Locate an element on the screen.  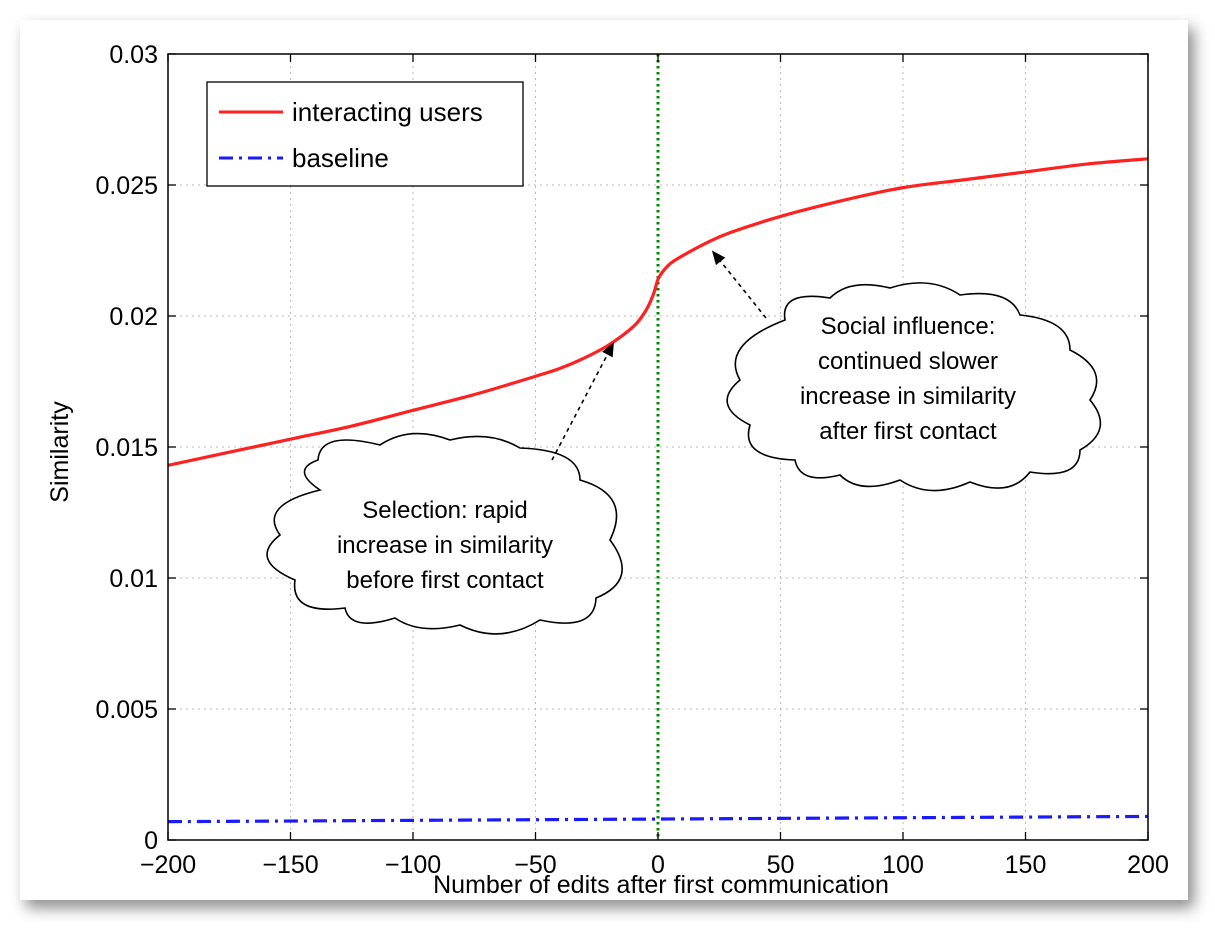
x-tick-label: 100 is located at coordinates (903, 865).